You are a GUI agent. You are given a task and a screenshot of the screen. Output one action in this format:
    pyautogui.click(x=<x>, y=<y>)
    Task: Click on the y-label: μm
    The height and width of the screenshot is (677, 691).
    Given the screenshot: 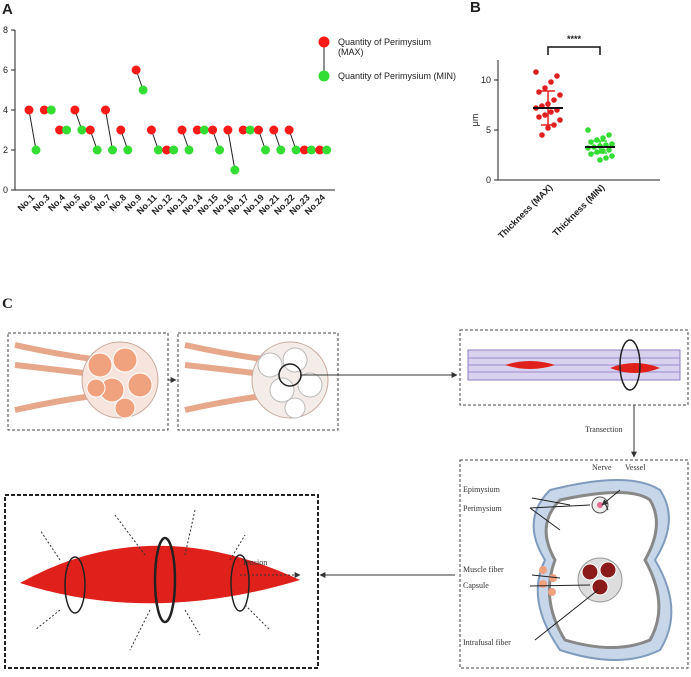 What is the action you would take?
    pyautogui.click(x=475, y=120)
    